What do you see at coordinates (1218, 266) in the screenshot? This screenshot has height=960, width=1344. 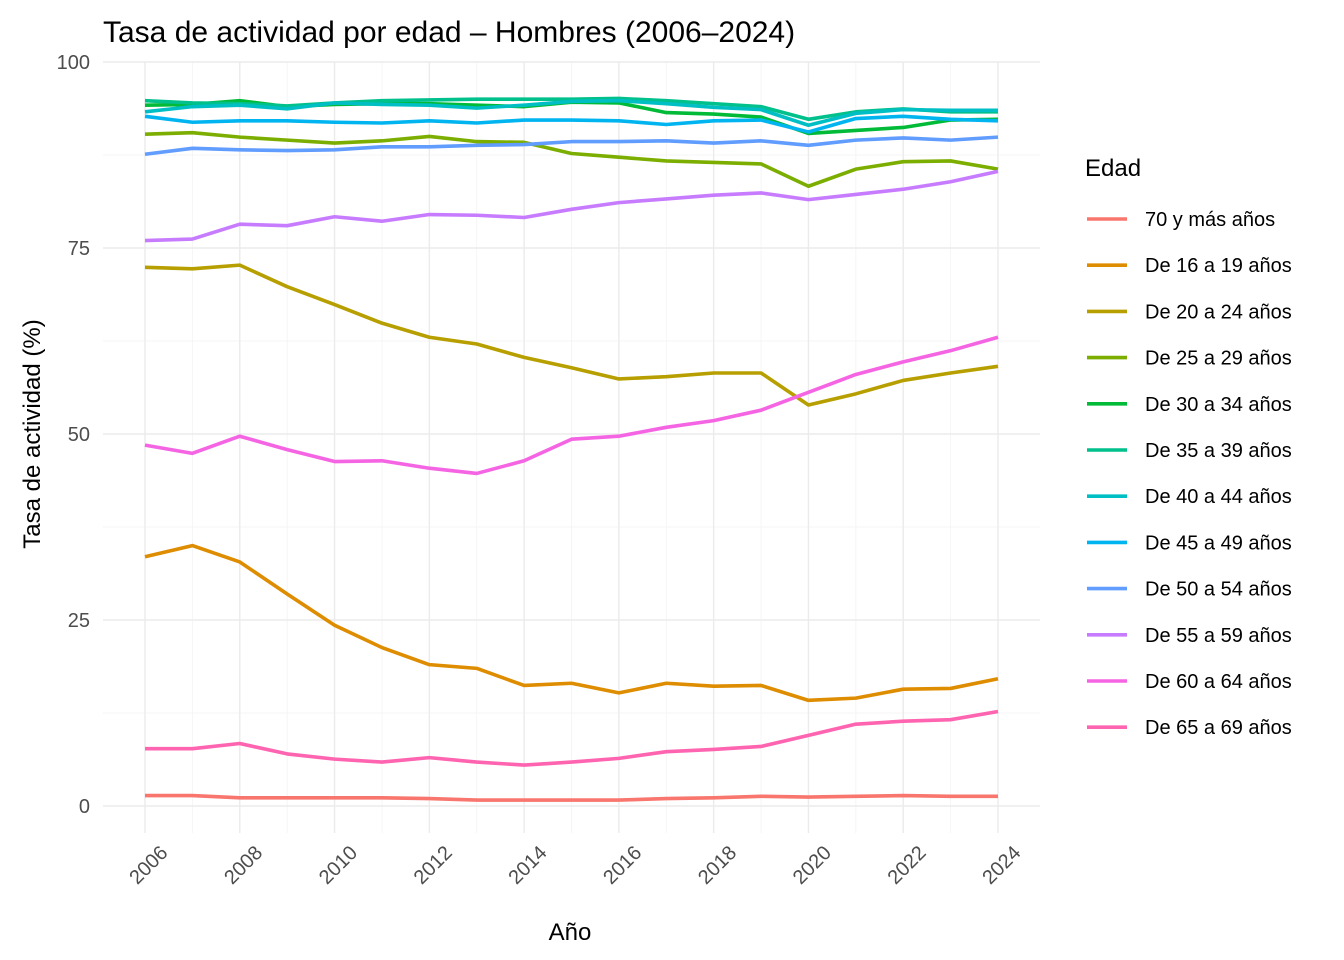 I see `legend-label: De 16 a 19 años` at bounding box center [1218, 266].